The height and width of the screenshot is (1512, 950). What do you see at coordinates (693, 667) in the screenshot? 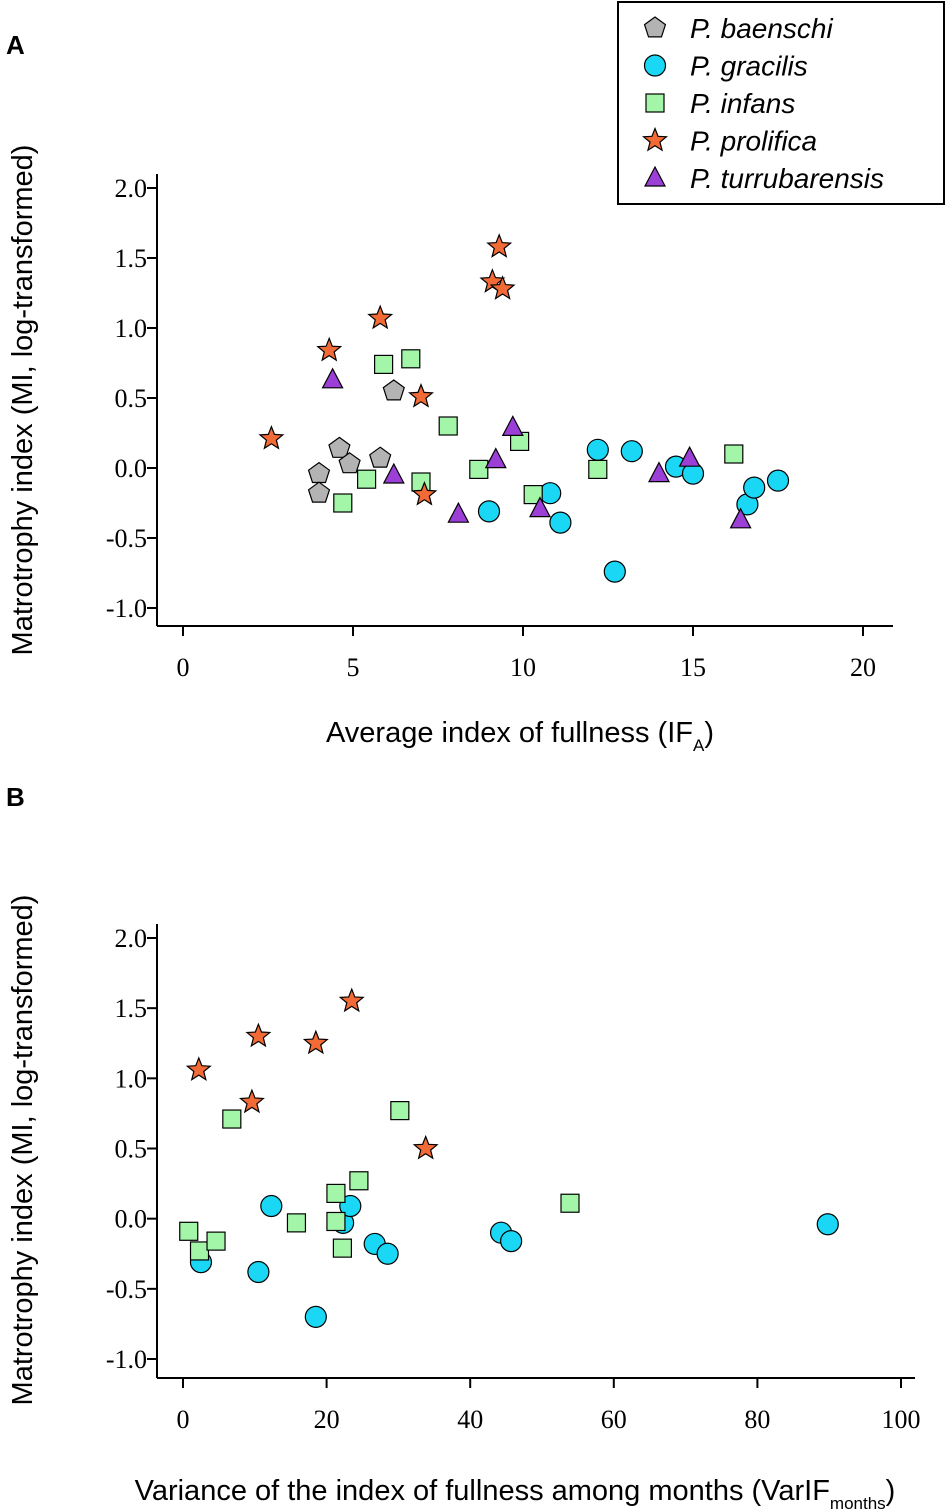
I see `panel-a-x-tick-label: 15` at bounding box center [693, 667].